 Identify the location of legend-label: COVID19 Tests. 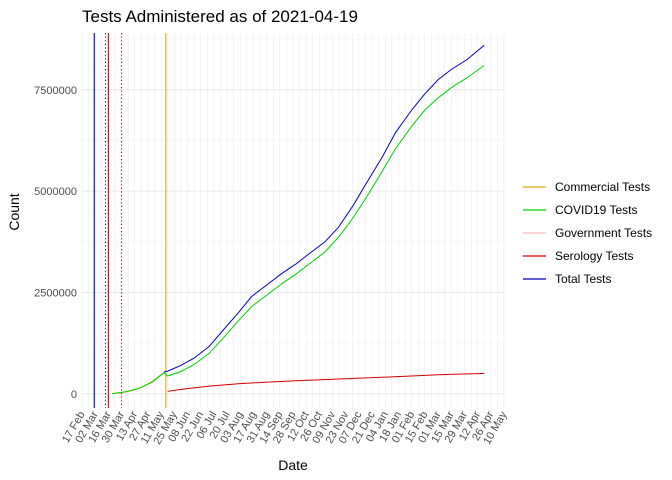
(596, 210).